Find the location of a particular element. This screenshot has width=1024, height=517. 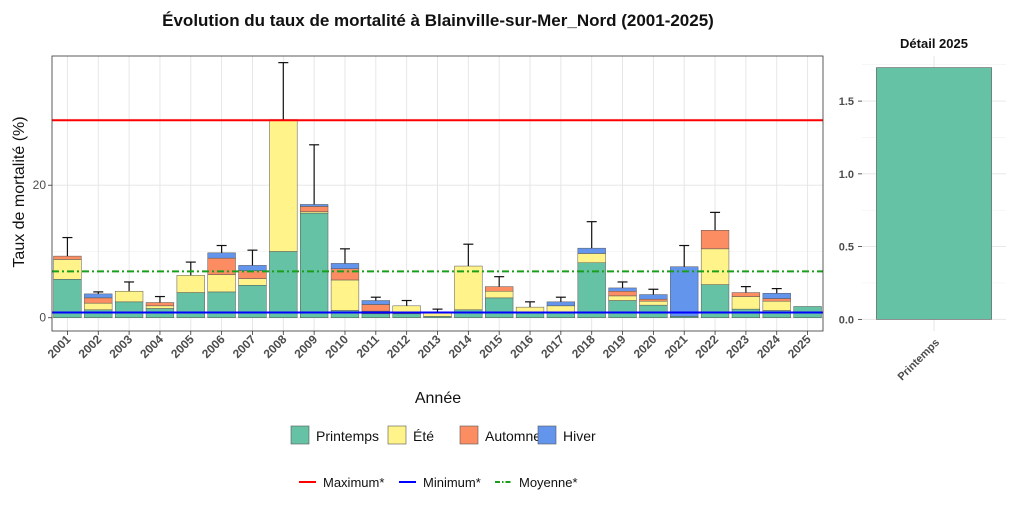

bar-2015-Été is located at coordinates (499, 294).